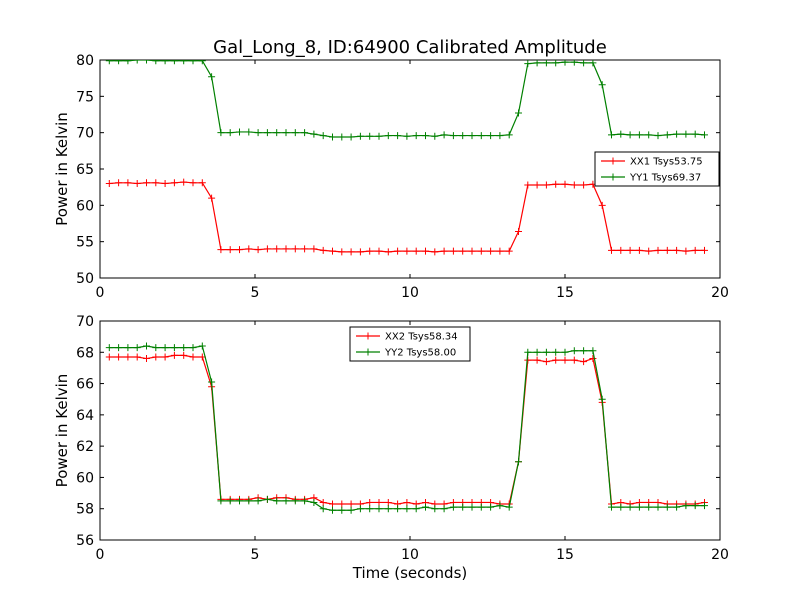 The width and height of the screenshot is (800, 600). Describe the element at coordinates (421, 337) in the screenshot. I see `legend-label: XX2 Tsys58.34` at that location.